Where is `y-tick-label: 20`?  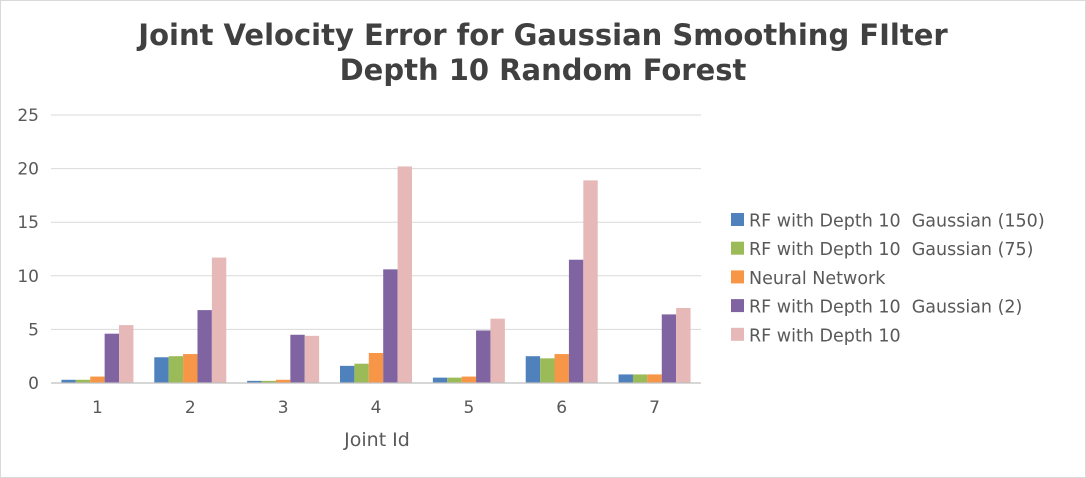 y-tick-label: 20 is located at coordinates (28, 170).